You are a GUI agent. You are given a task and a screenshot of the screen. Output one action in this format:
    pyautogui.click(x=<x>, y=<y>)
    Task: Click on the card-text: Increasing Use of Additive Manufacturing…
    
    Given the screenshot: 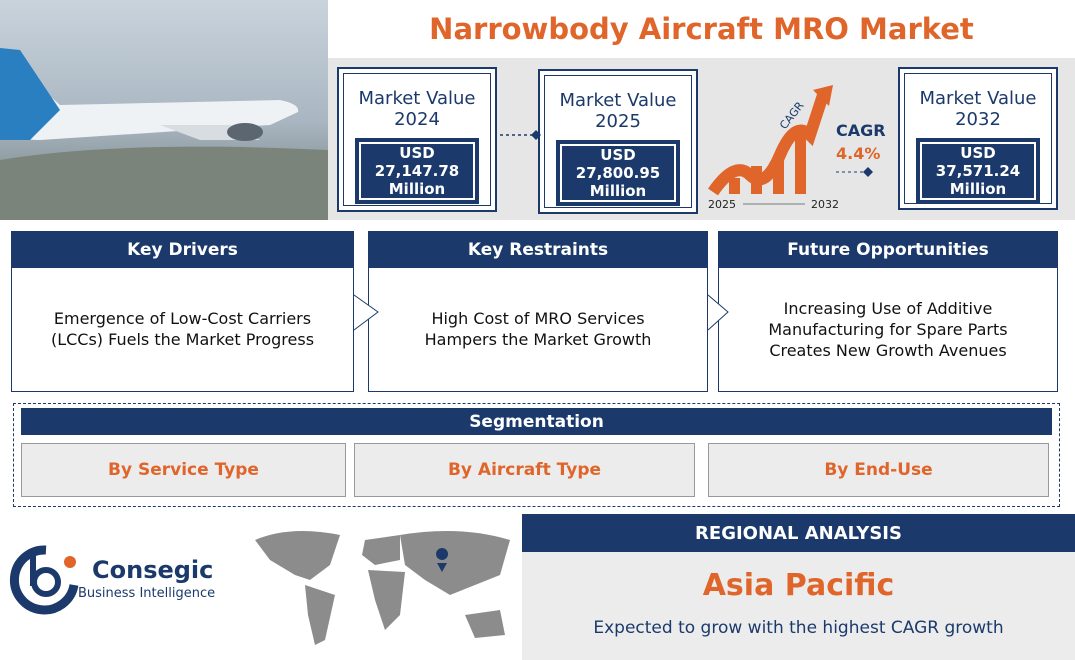 What is the action you would take?
    pyautogui.click(x=888, y=329)
    